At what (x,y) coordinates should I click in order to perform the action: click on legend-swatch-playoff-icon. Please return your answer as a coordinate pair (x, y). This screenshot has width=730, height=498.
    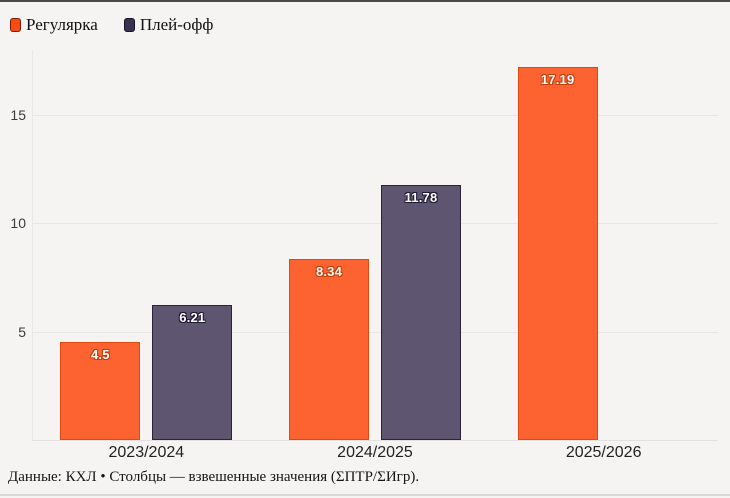
    Looking at the image, I should click on (129, 25).